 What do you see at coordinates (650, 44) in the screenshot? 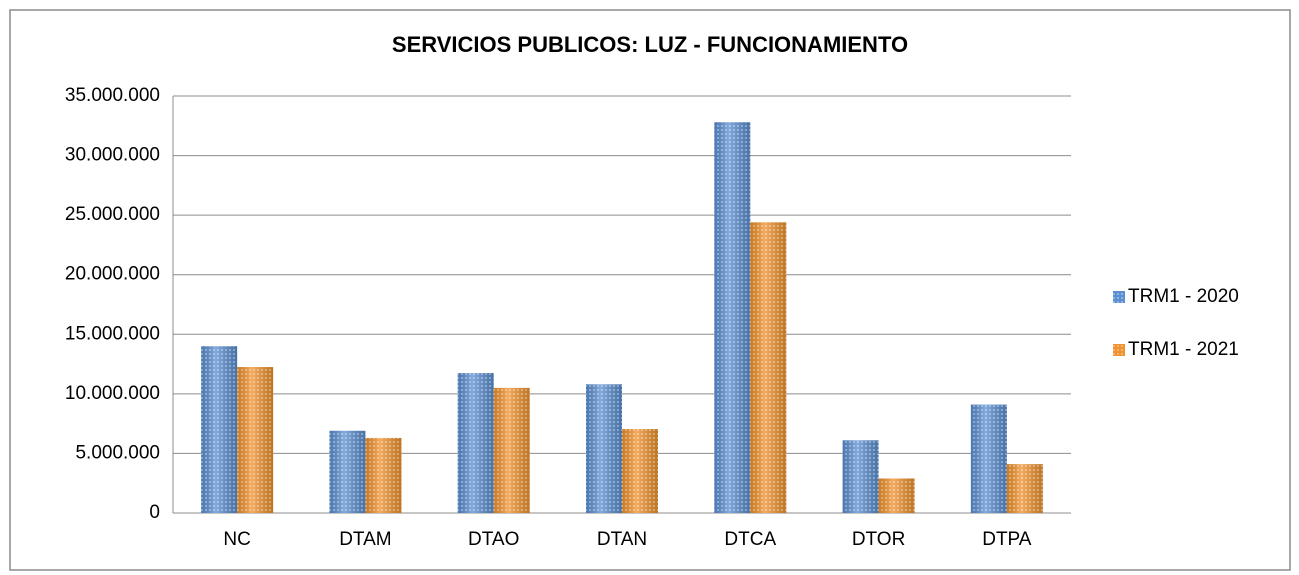
I see `chart-title: SERVICIOS PUBLICOS: LUZ - FUNCIONAMIENTO` at bounding box center [650, 44].